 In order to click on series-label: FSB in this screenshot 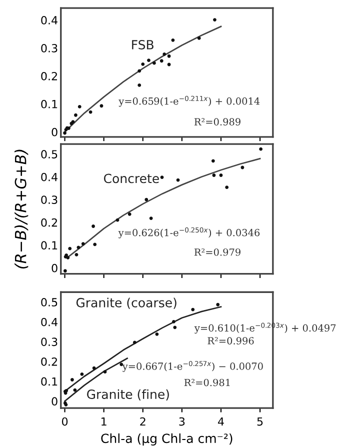, I will do `click(143, 45)`.